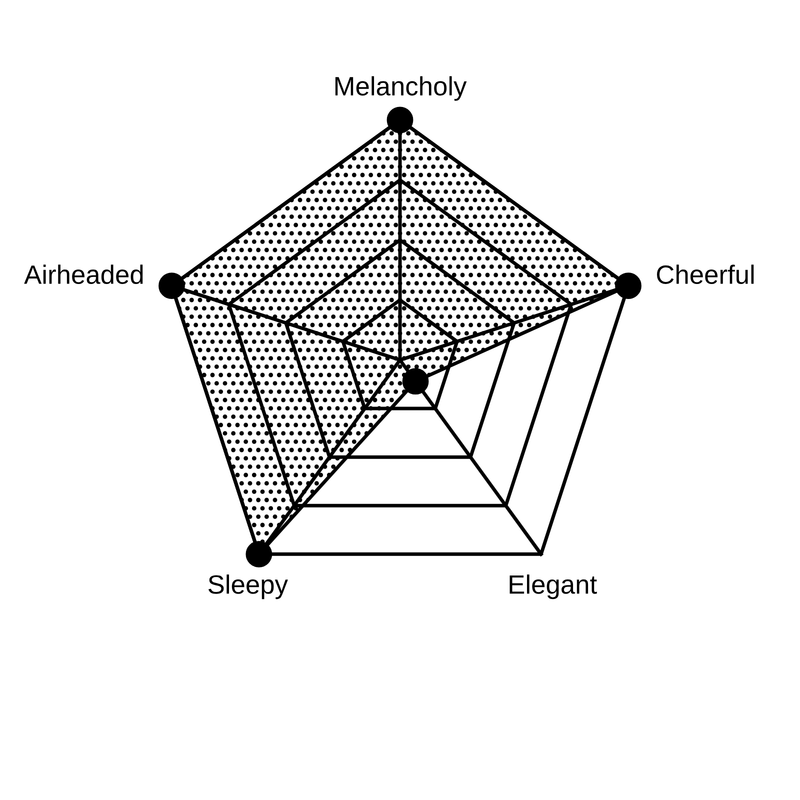  I want to click on spoke-label: Elegant, so click(553, 587).